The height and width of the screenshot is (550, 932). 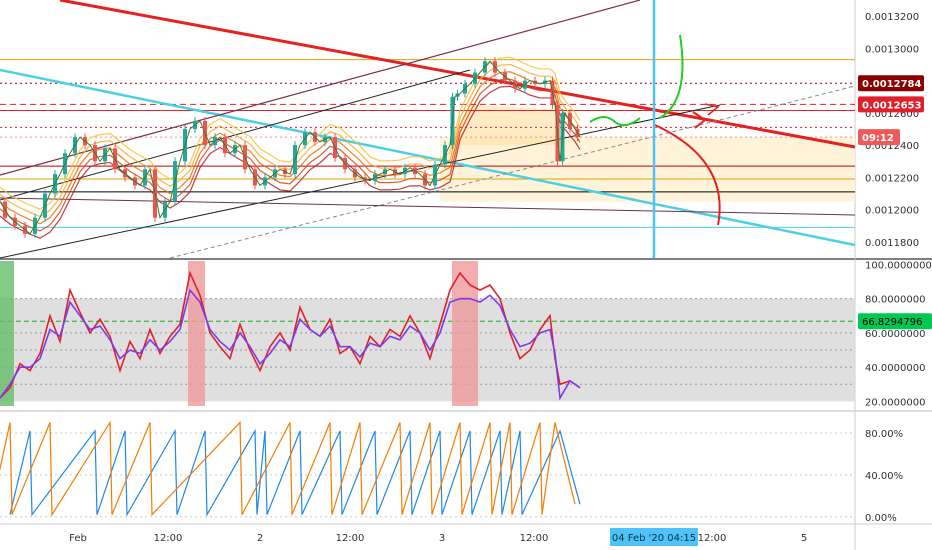 I want to click on price-badge-label: 0.0012653, so click(x=892, y=105).